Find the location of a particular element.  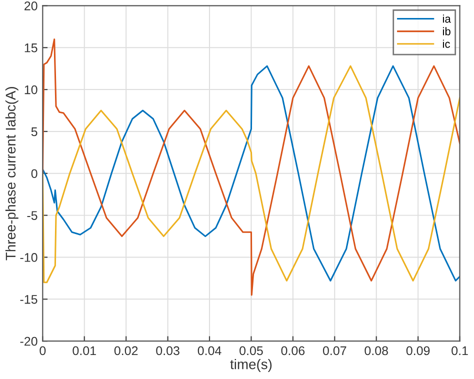

x-tick-label: 0.04 is located at coordinates (210, 351).